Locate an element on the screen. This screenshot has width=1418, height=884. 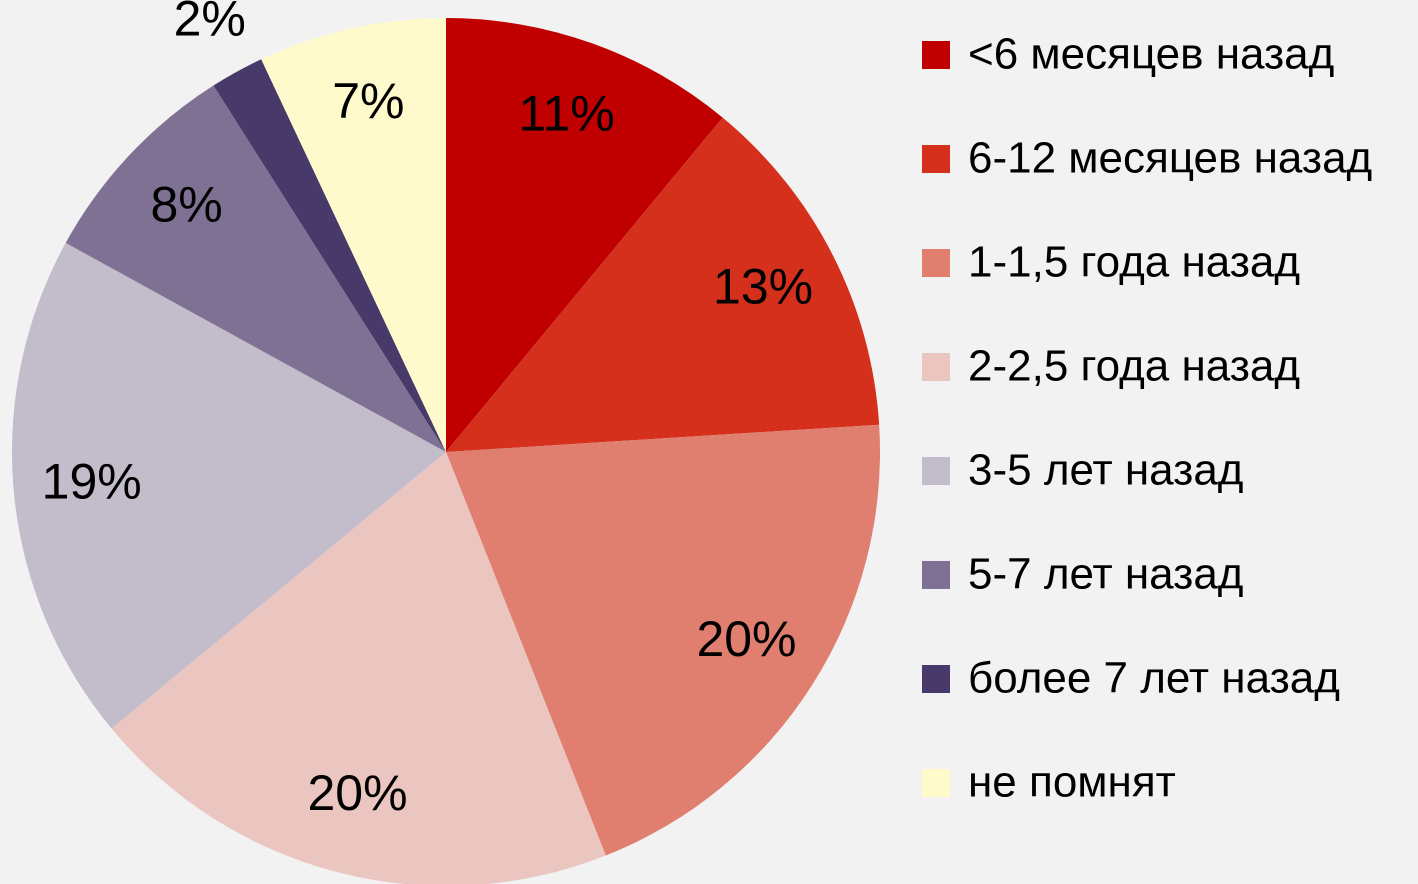
data-label: 19% is located at coordinates (92, 482).